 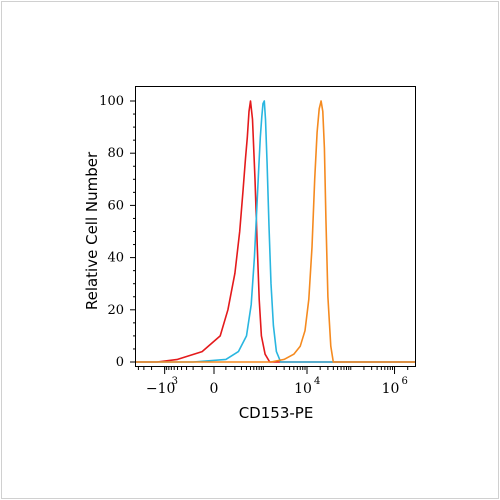 I want to click on x-tick-label-base: 0, so click(x=214, y=389).